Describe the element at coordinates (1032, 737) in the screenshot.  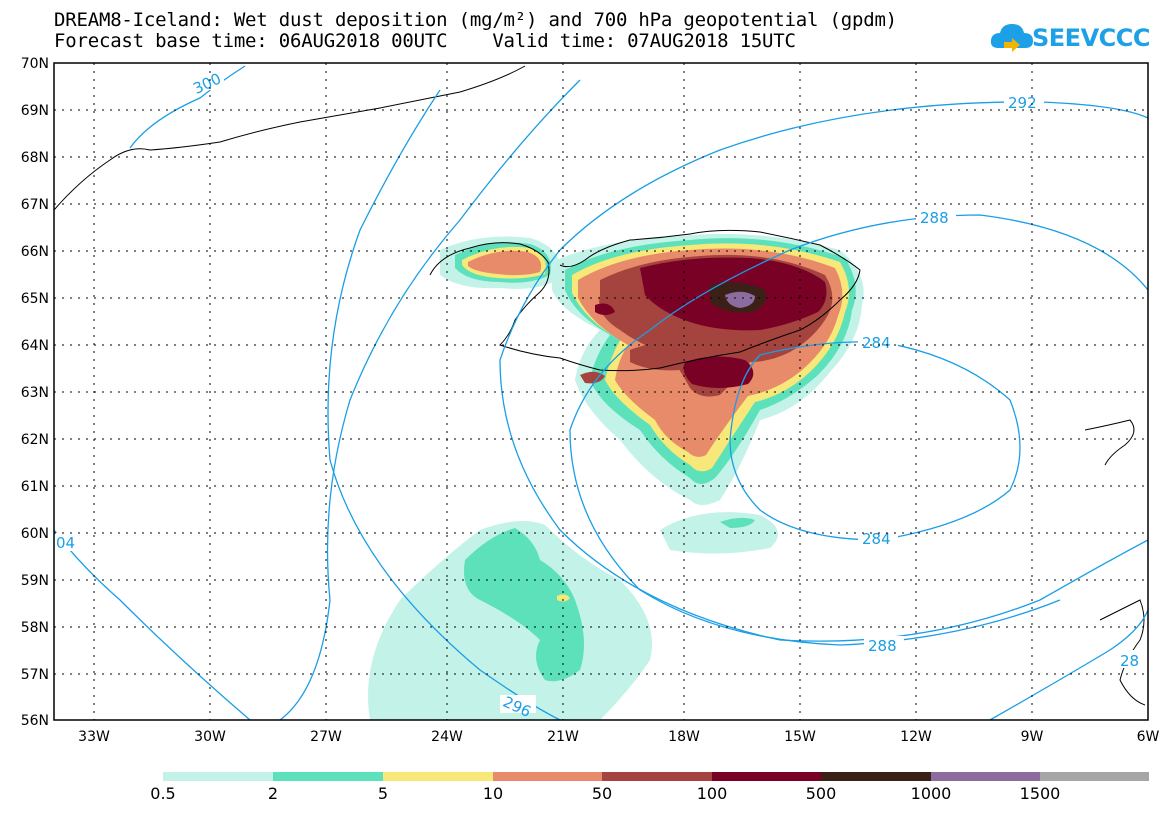
I see `lon-label: 9W` at that location.